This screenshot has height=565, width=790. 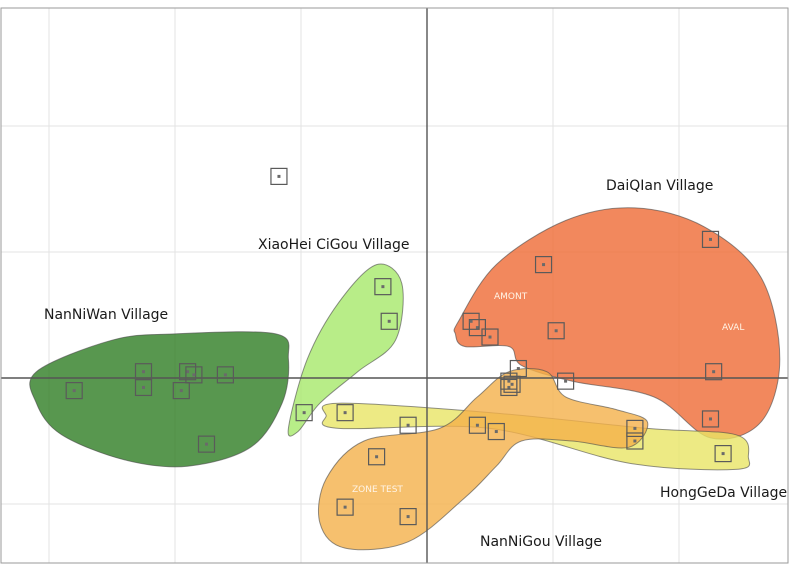 What do you see at coordinates (106, 315) in the screenshot?
I see `label-nanniwan: NanNiWan Village` at bounding box center [106, 315].